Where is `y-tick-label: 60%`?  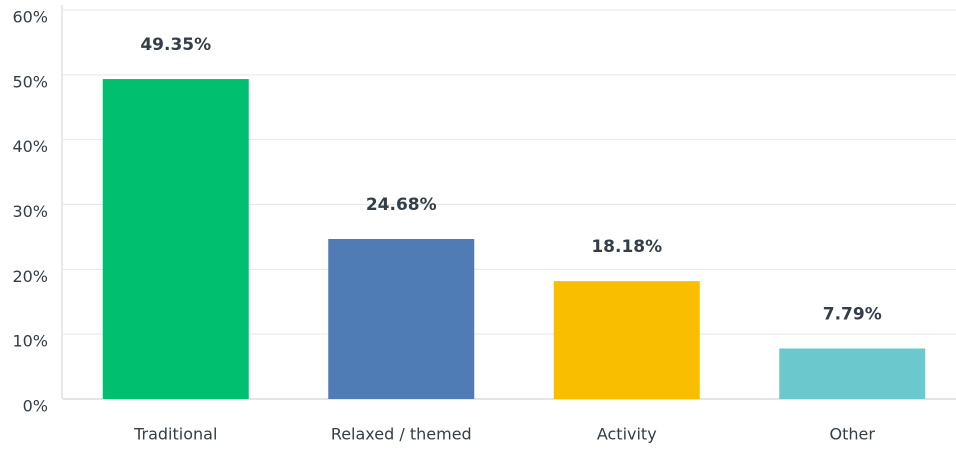
y-tick-label: 60% is located at coordinates (30, 17).